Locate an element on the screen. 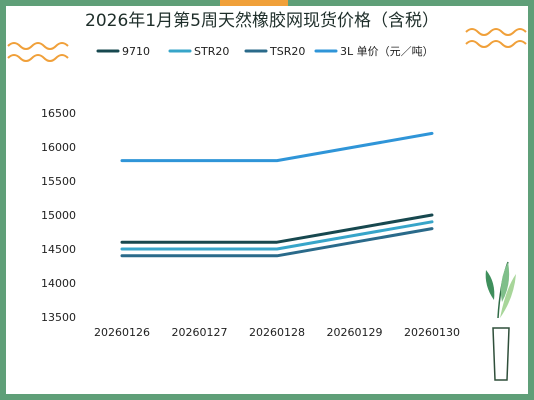 The width and height of the screenshot is (534, 400). x-tick-label: 20260126 is located at coordinates (122, 332).